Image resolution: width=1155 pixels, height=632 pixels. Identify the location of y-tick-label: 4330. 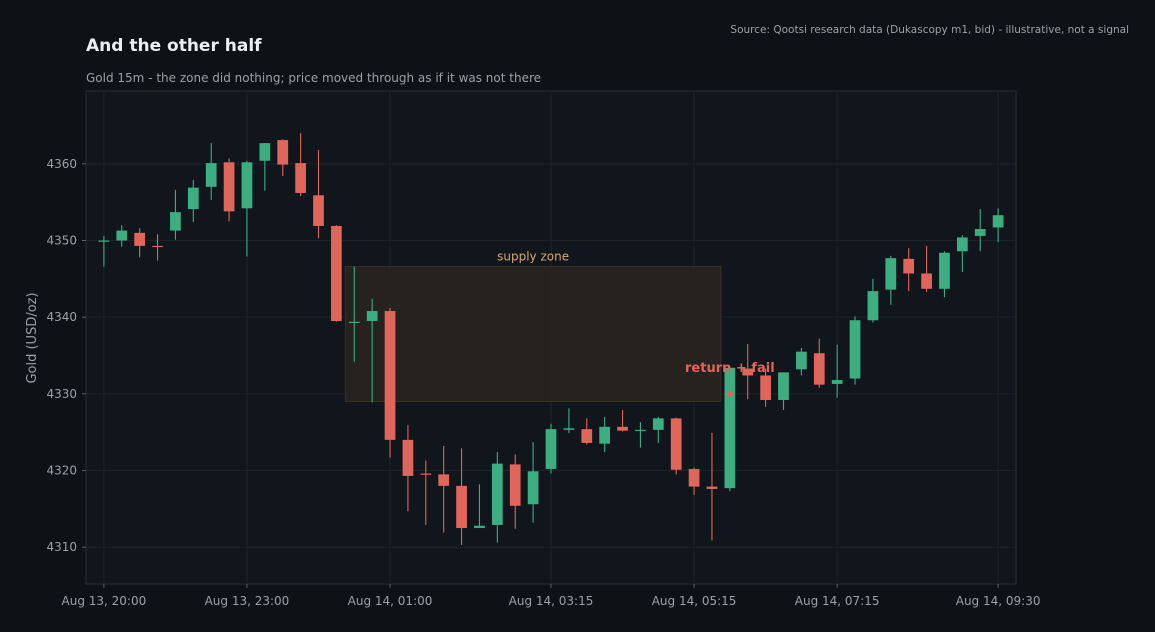
(61, 394).